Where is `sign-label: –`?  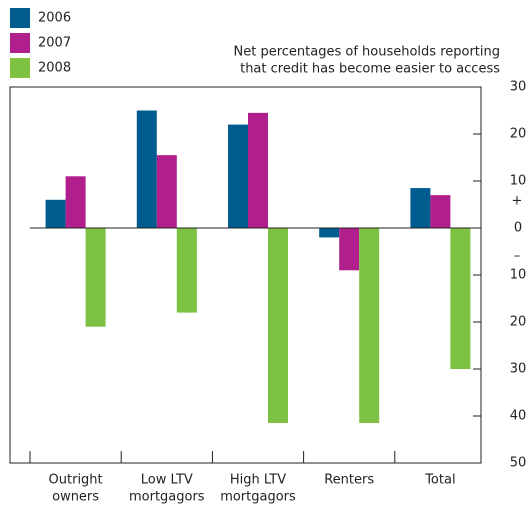 sign-label: – is located at coordinates (517, 256).